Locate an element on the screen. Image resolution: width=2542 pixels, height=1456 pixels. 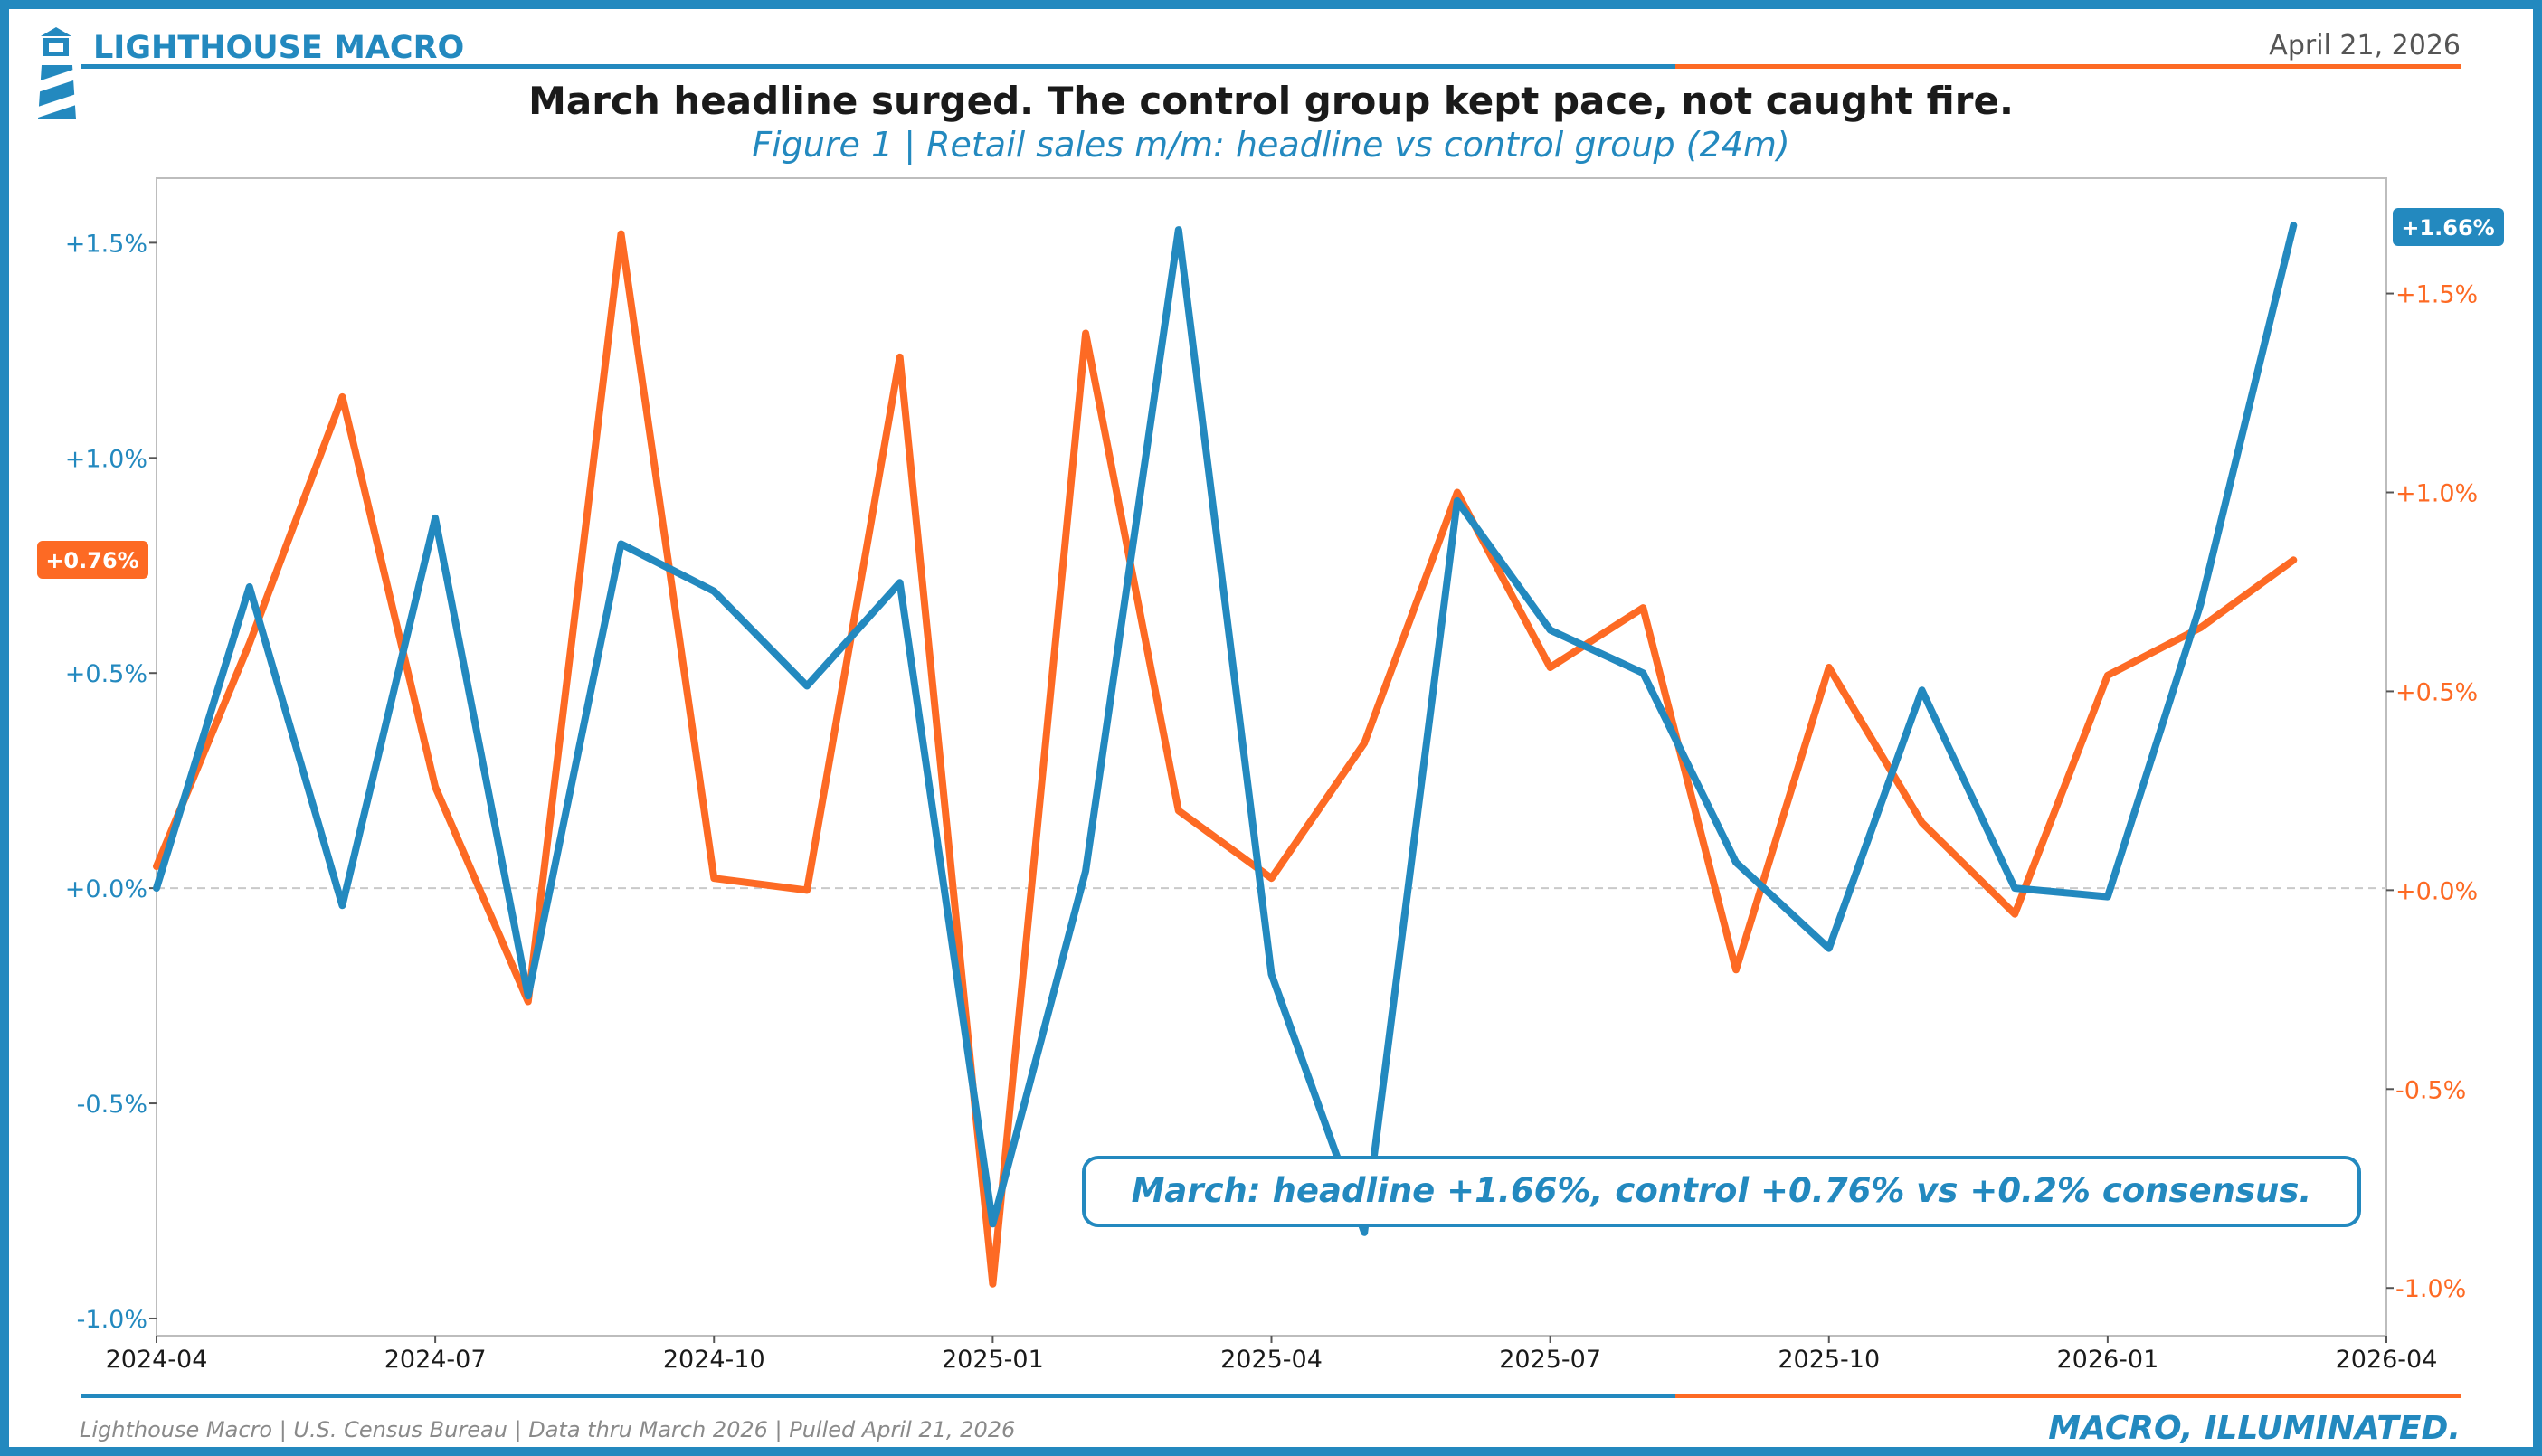
left-tick-label: +1.0% is located at coordinates (106, 459).